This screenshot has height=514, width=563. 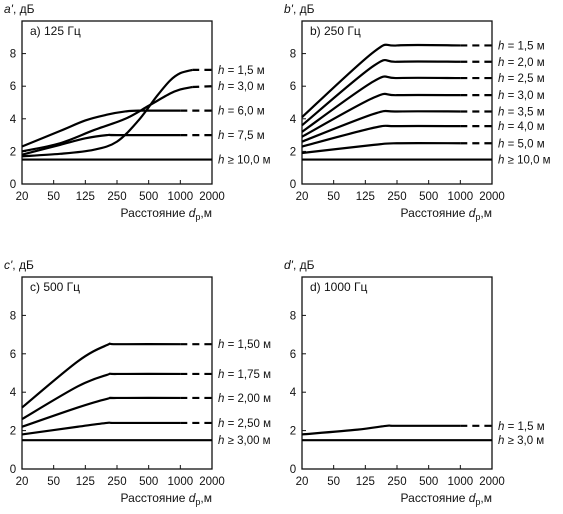 I want to click on series-label: h = 2,5 м, so click(x=521, y=79).